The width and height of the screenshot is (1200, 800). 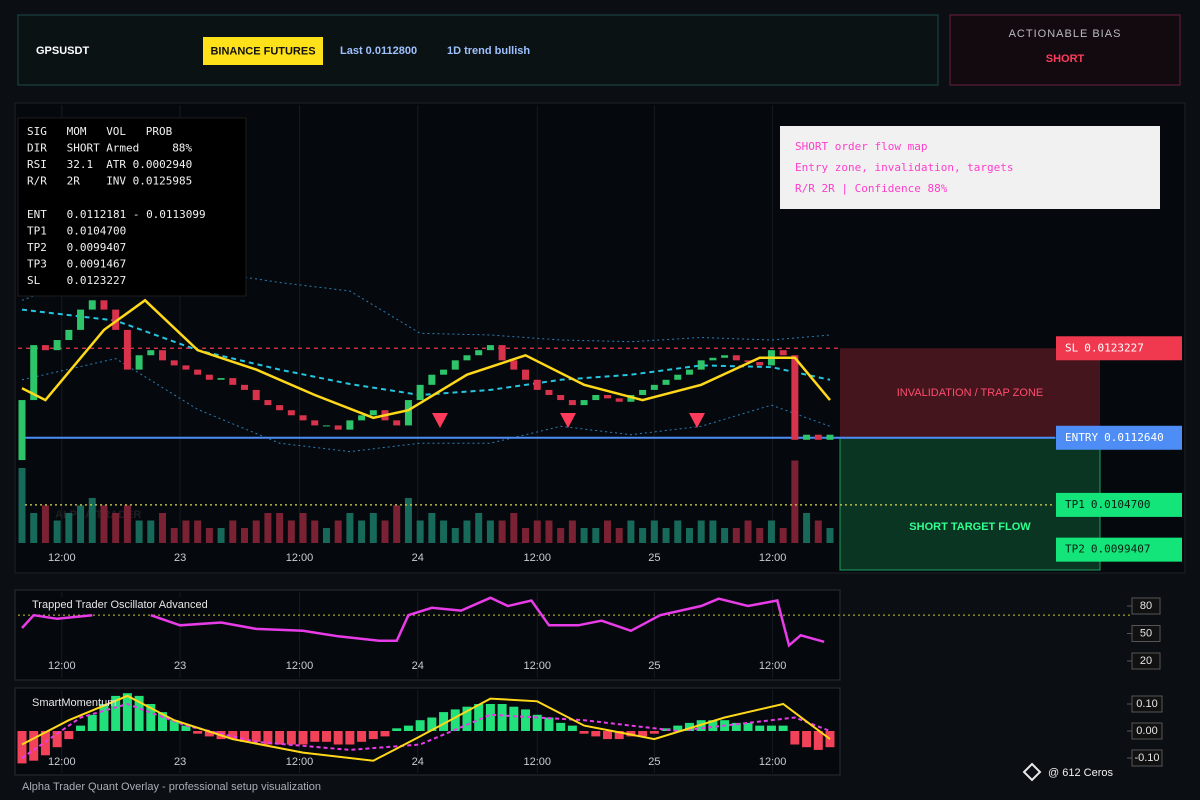 I want to click on stats-cell: ENT, so click(x=37, y=214).